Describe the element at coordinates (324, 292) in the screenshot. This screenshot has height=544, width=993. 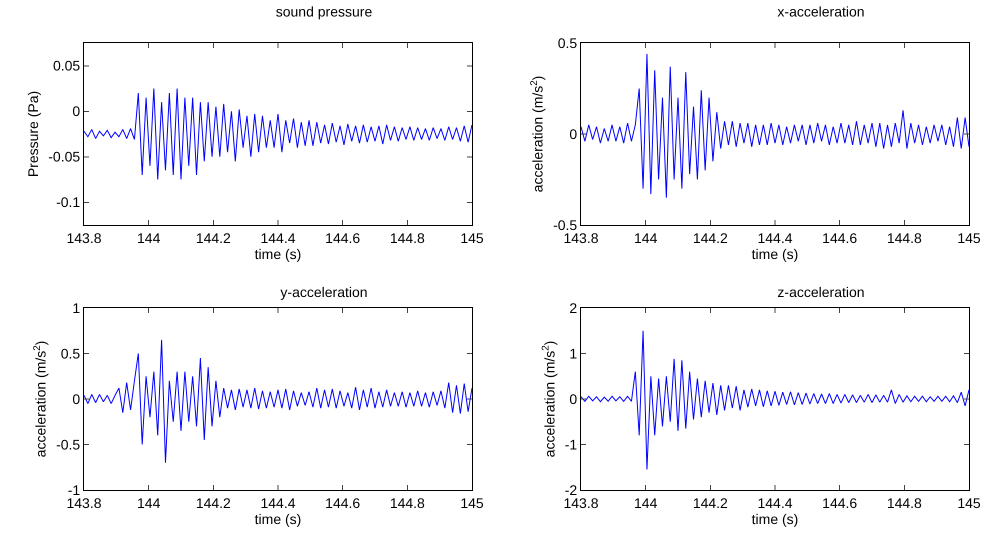
I see `chart-title: y-acceleration` at that location.